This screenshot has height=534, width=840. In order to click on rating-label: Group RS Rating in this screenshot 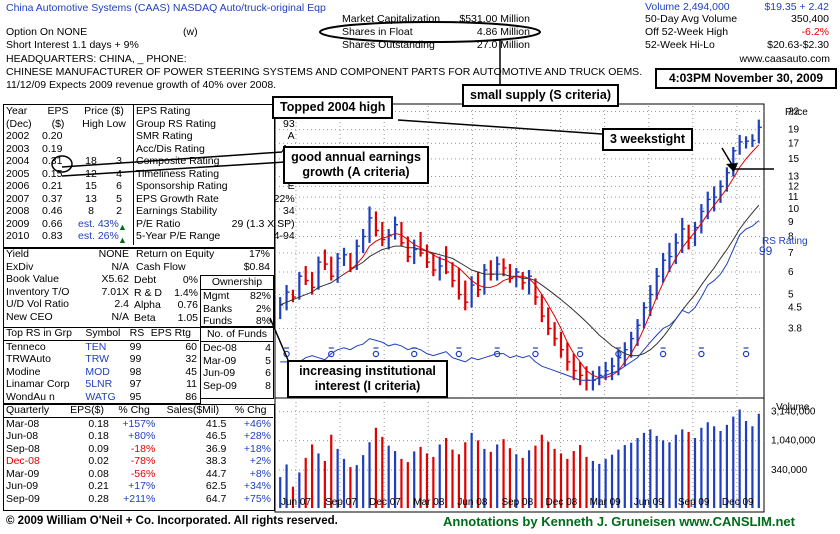, I will do `click(176, 123)`.